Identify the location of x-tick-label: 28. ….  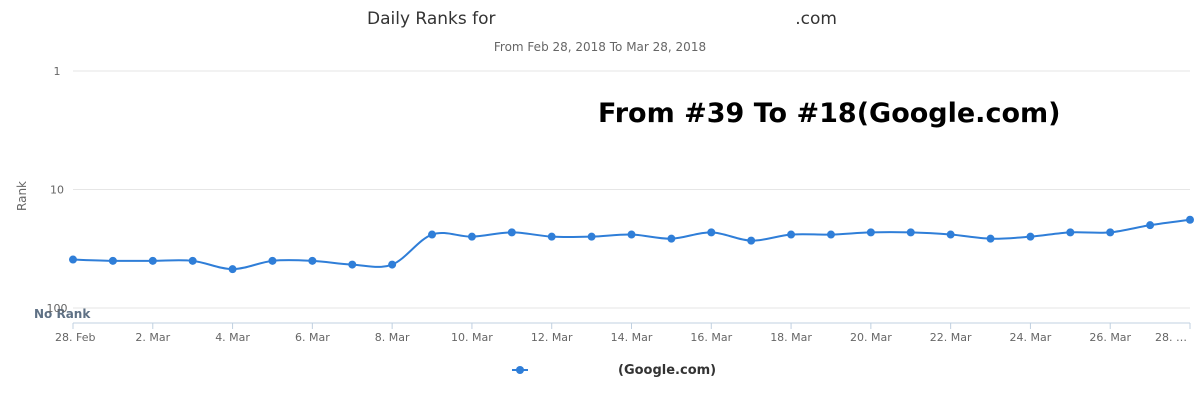
(1171, 337).